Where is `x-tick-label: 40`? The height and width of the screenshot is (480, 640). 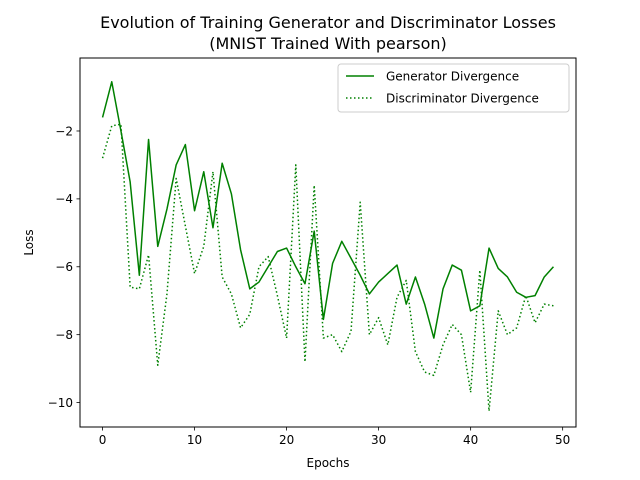 x-tick-label: 40 is located at coordinates (470, 440).